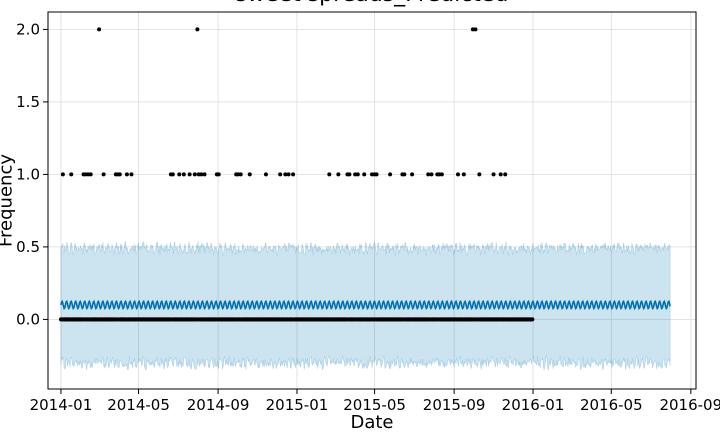 The height and width of the screenshot is (433, 720). What do you see at coordinates (8, 200) in the screenshot?
I see `y-axis-label: Frequency` at bounding box center [8, 200].